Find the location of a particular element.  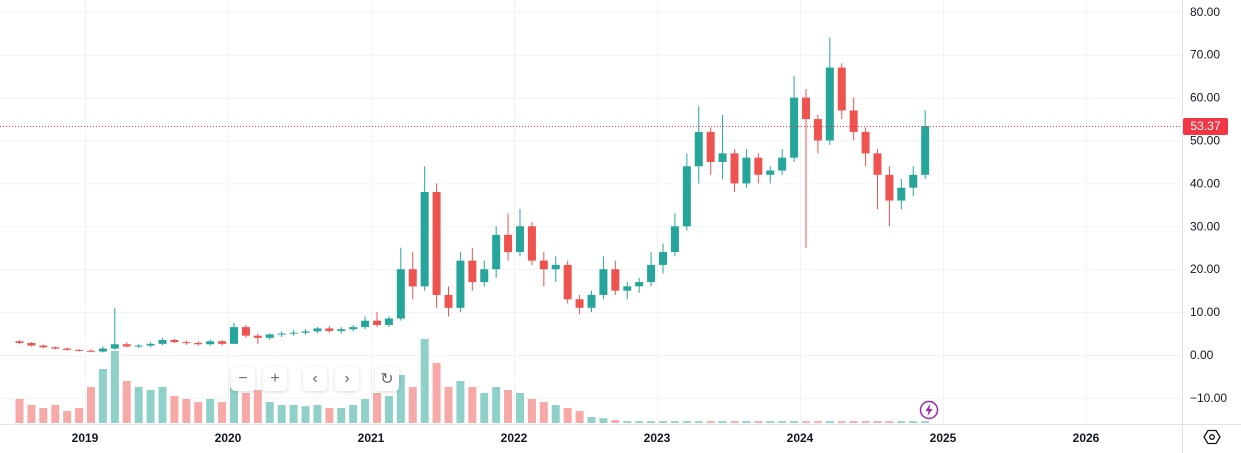

price-tick-label: 80.00 is located at coordinates (1205, 12).